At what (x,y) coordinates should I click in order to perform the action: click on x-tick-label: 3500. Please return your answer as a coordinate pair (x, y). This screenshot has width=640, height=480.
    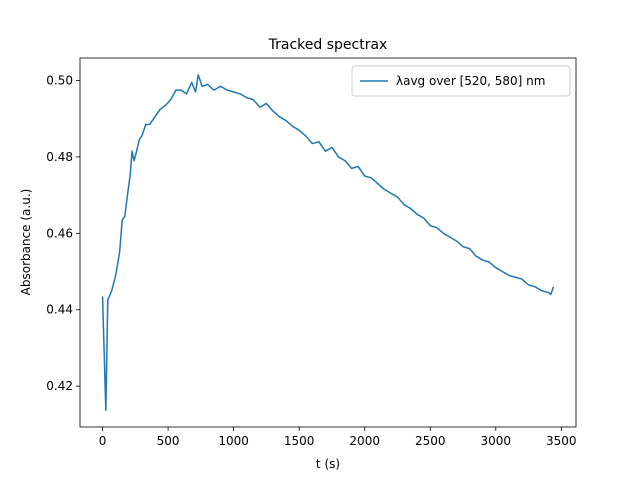
    Looking at the image, I should click on (561, 441).